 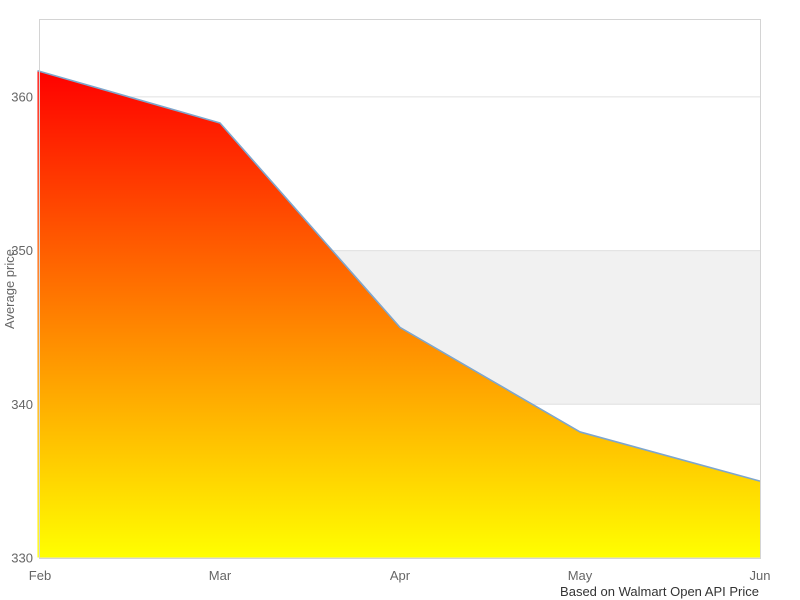 I want to click on x-tick-label-feb: Feb, so click(x=40, y=575).